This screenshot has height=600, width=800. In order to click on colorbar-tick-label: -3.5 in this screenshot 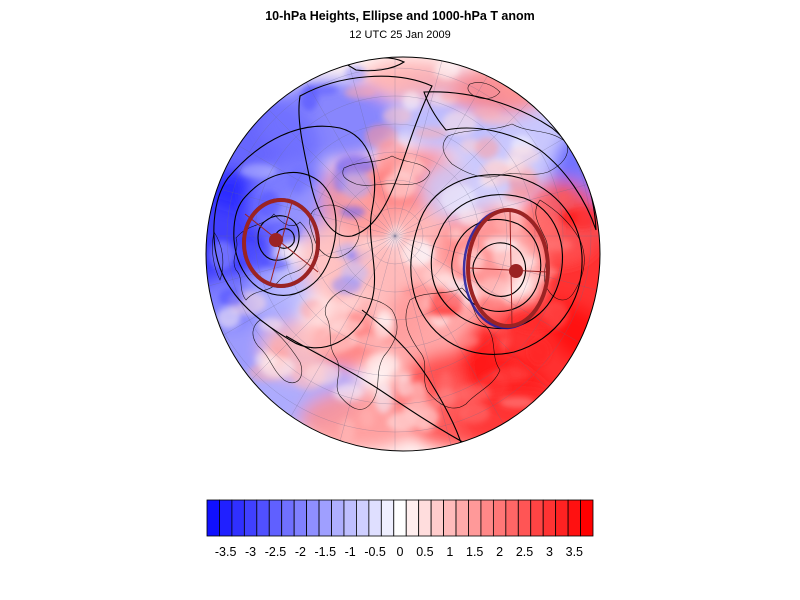, I will do `click(226, 552)`.